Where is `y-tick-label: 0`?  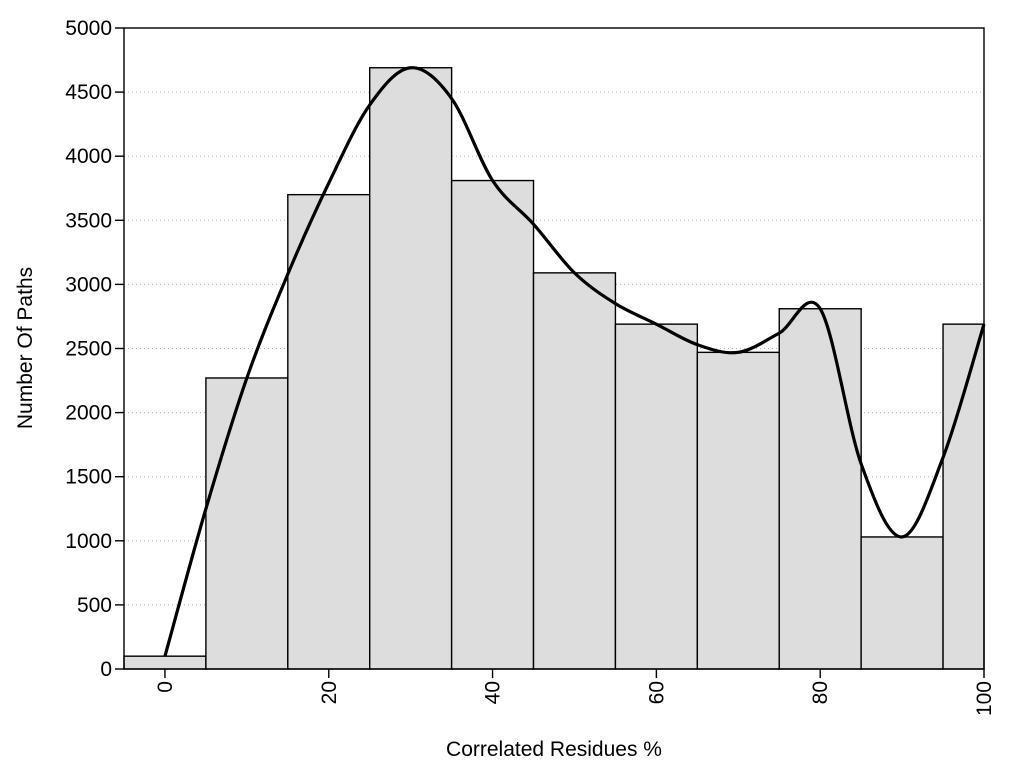
y-tick-label: 0 is located at coordinates (106, 669).